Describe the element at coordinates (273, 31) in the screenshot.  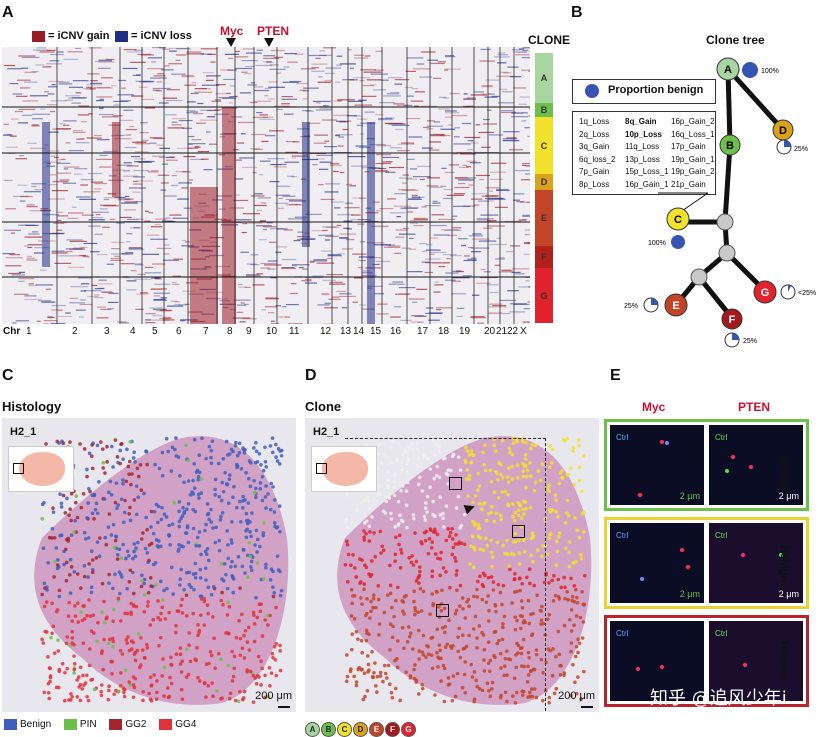
I see `pten-marker-label: PTEN` at that location.